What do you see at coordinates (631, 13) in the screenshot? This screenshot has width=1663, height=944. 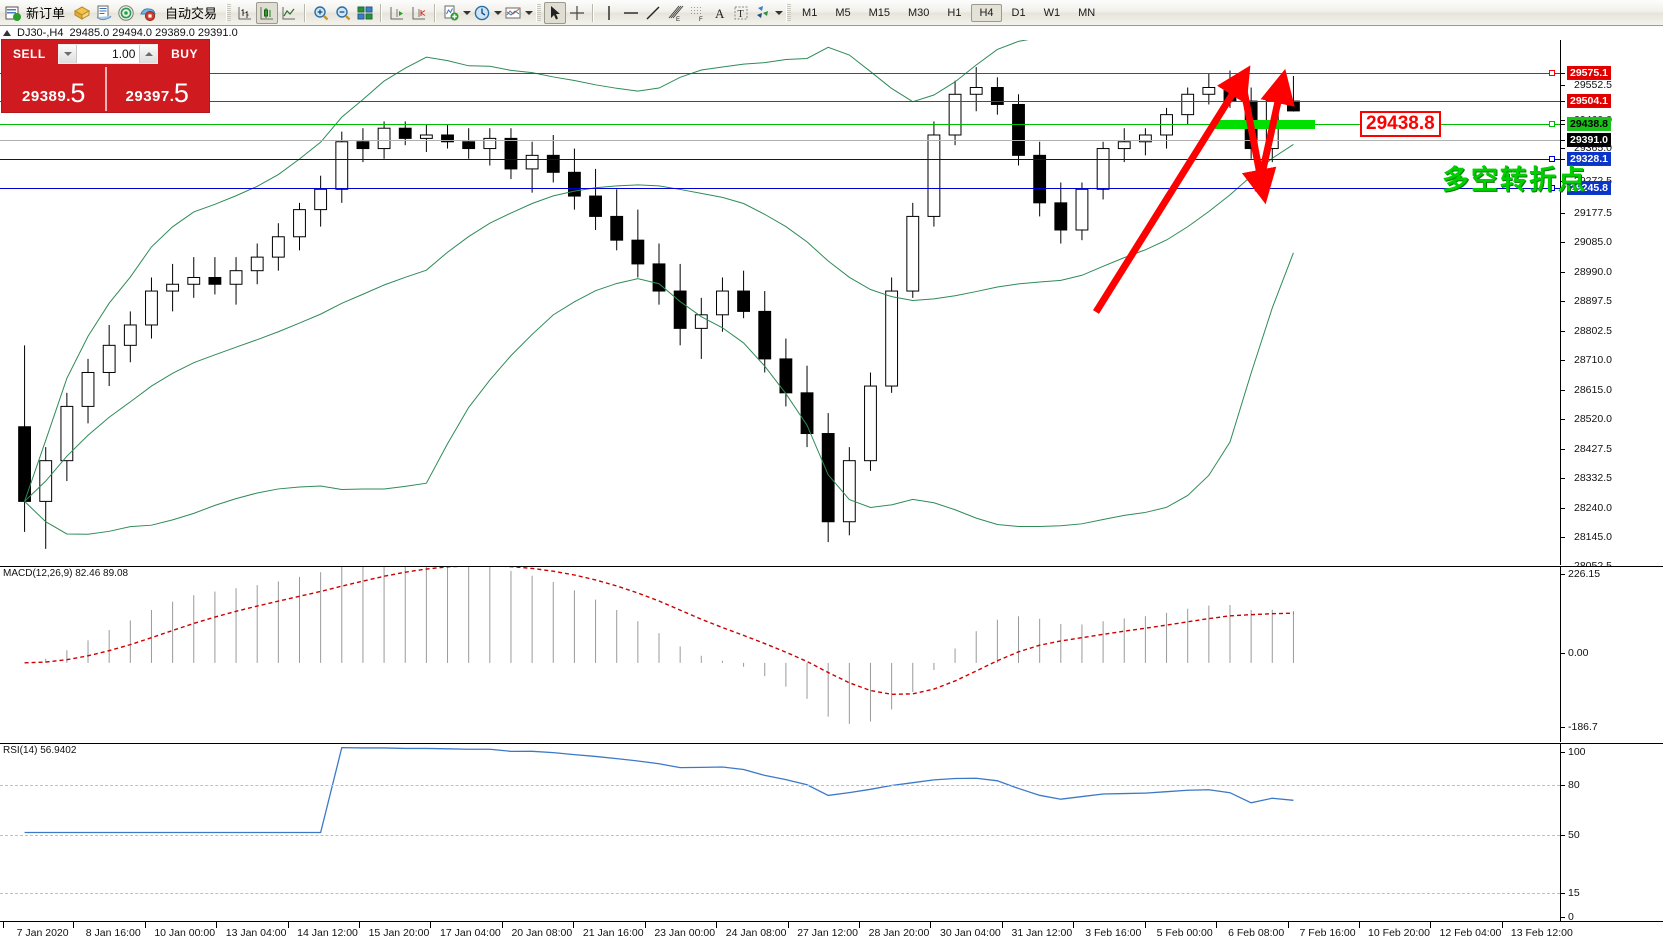 I see `horizontal-line-button` at bounding box center [631, 13].